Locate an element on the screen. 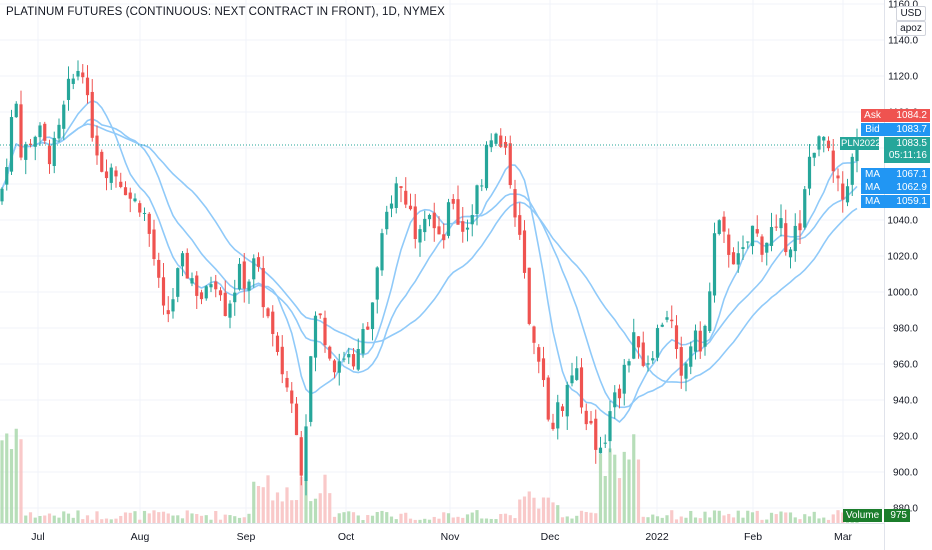 The height and width of the screenshot is (550, 932). y-tick-label: 1160.0 is located at coordinates (903, 5).